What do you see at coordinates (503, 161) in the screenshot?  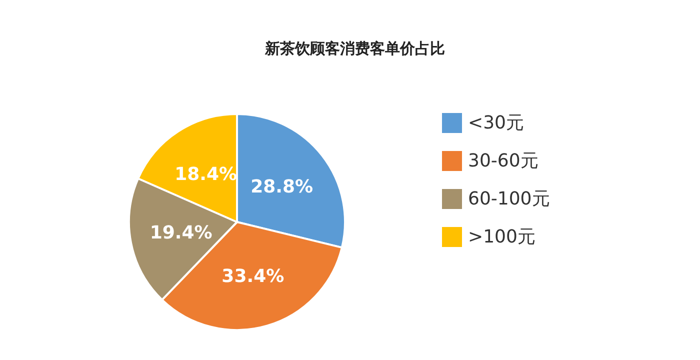 I see `legend-label: 30-60元` at bounding box center [503, 161].